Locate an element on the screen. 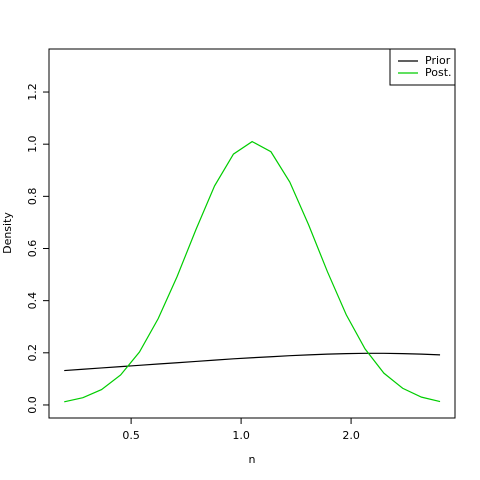 The height and width of the screenshot is (480, 480). y-tick-label: 1.2 is located at coordinates (32, 92).